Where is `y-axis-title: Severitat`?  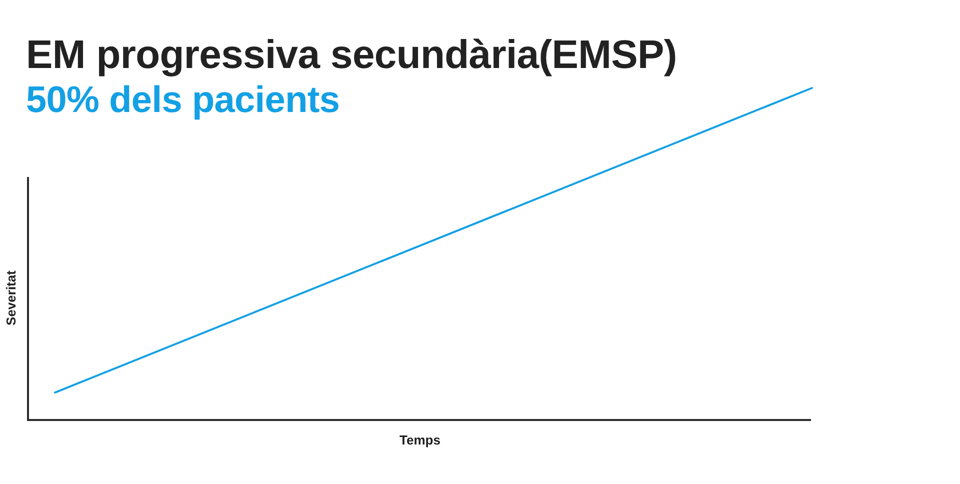
y-axis-title: Severitat is located at coordinates (11, 298).